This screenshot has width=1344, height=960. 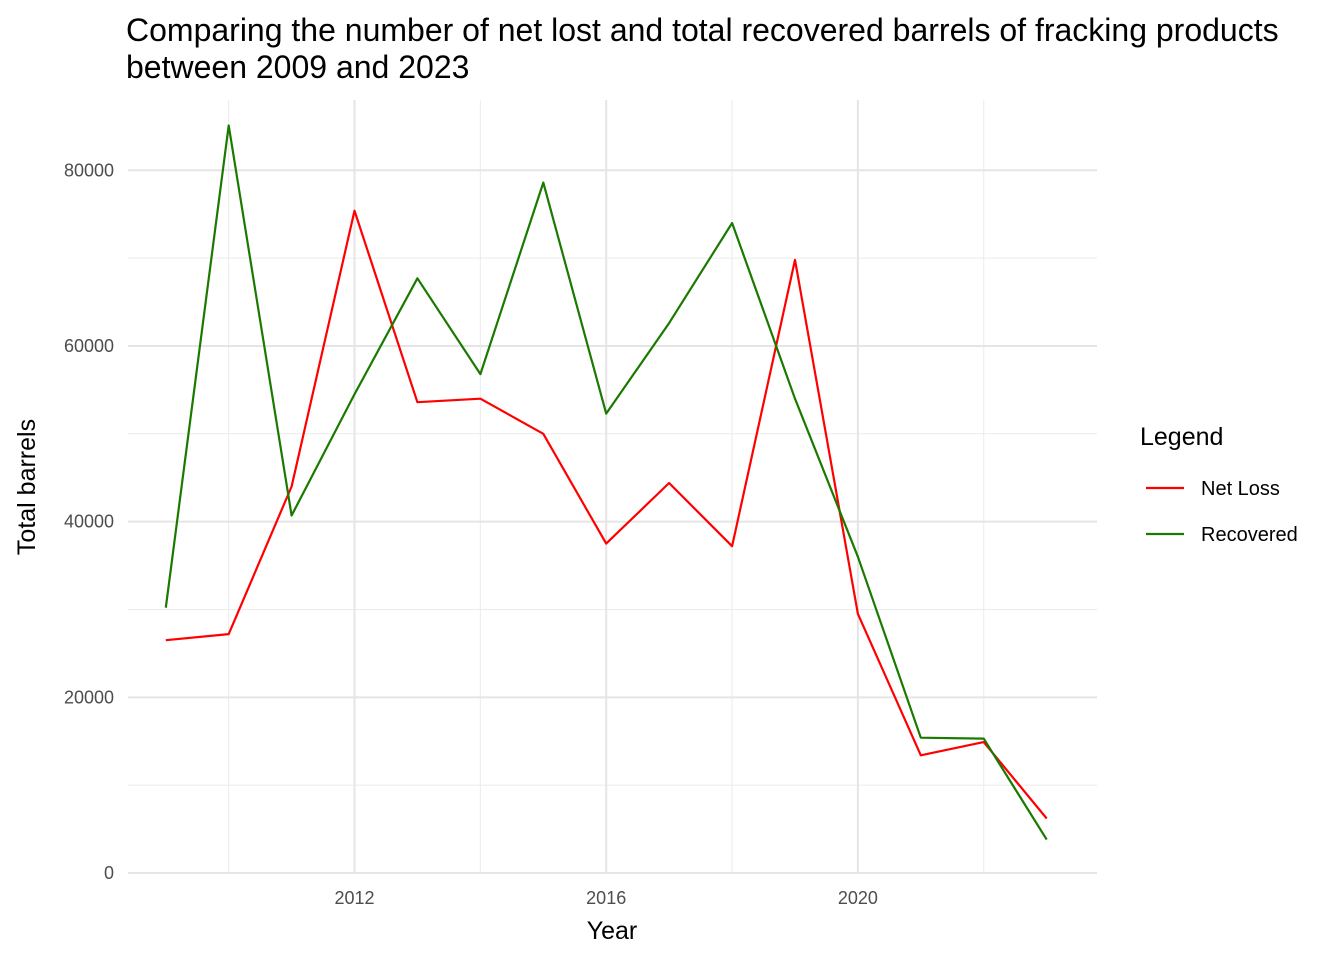 What do you see at coordinates (606, 898) in the screenshot?
I see `x-tick-label: 2016` at bounding box center [606, 898].